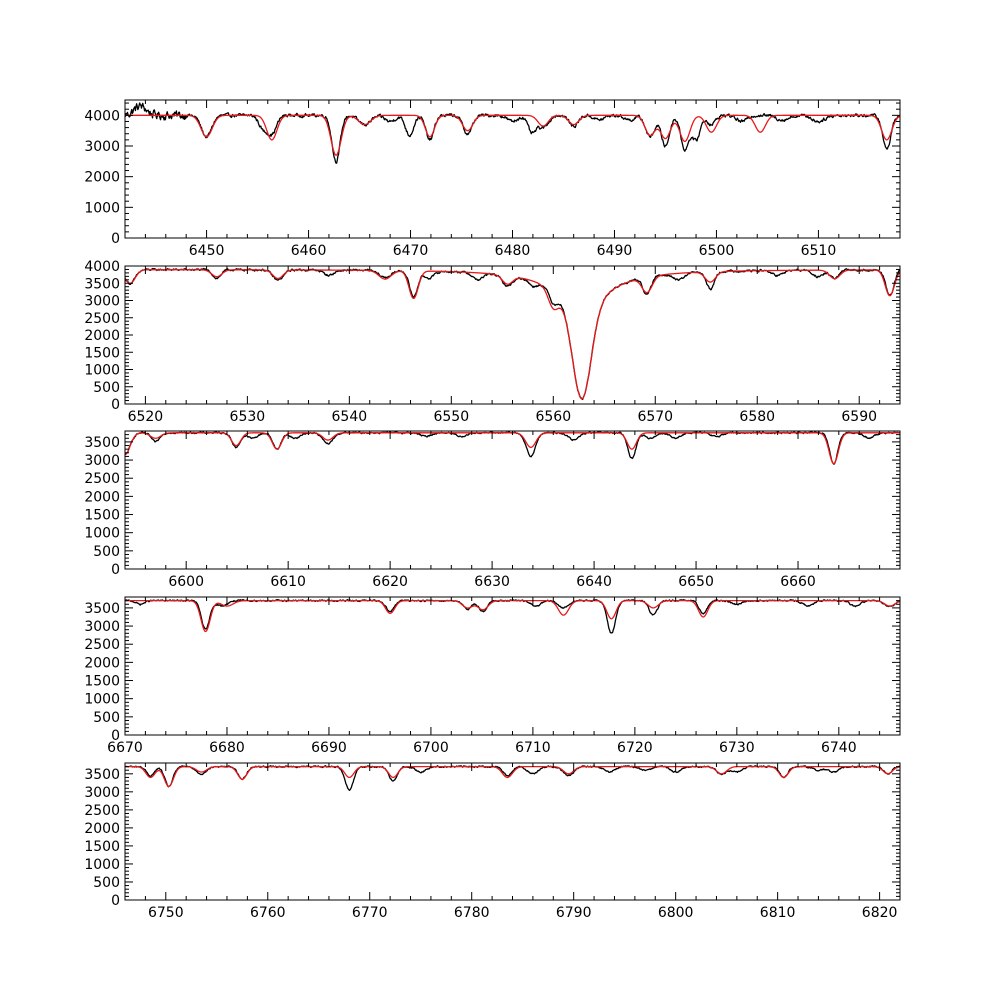  Describe the element at coordinates (309, 251) in the screenshot. I see `x-tick-label: 6460` at that location.